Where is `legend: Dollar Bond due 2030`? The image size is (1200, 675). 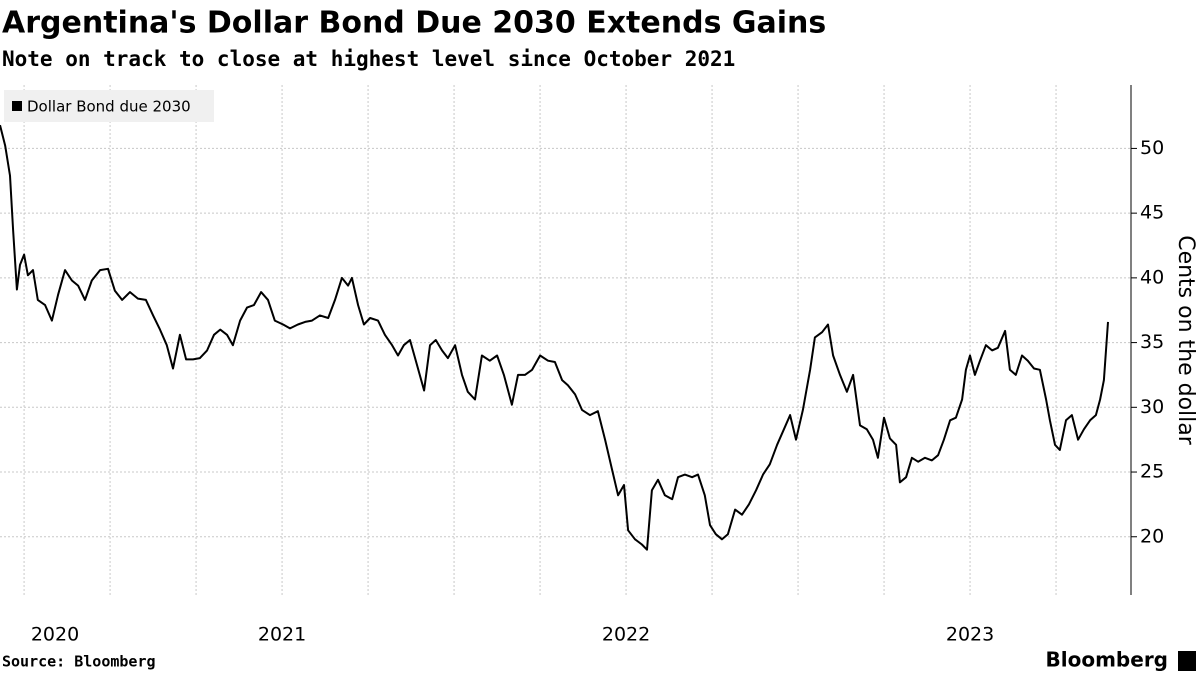
legend: Dollar Bond due 2030 is located at coordinates (109, 106).